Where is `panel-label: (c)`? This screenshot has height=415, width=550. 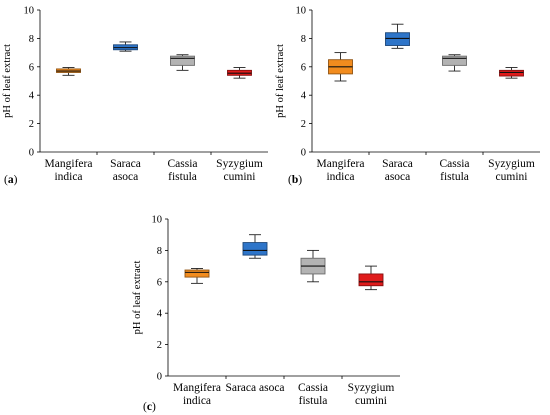 panel-label: (c) is located at coordinates (149, 407).